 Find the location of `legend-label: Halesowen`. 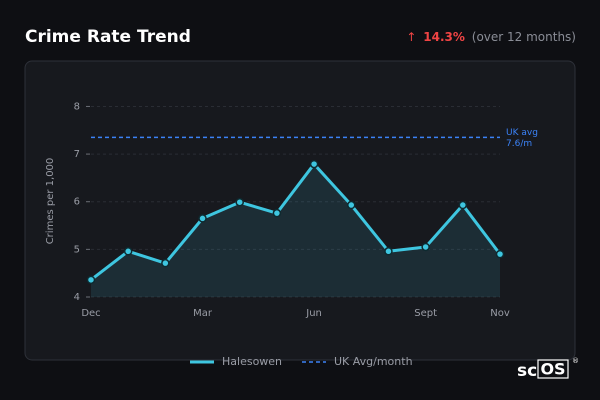

legend-label: Halesowen is located at coordinates (252, 361).